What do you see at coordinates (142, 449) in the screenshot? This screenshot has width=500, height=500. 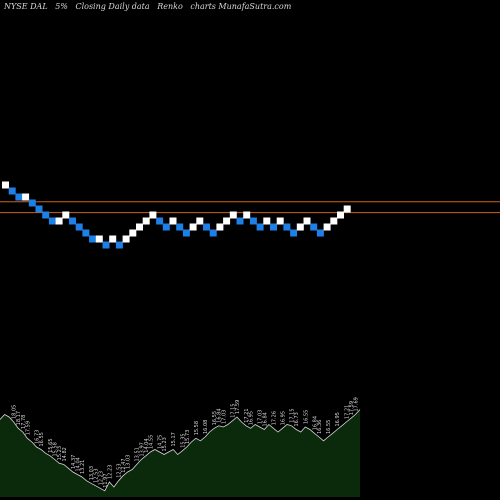 I see `volume-label-23: 13.97` at bounding box center [142, 449].